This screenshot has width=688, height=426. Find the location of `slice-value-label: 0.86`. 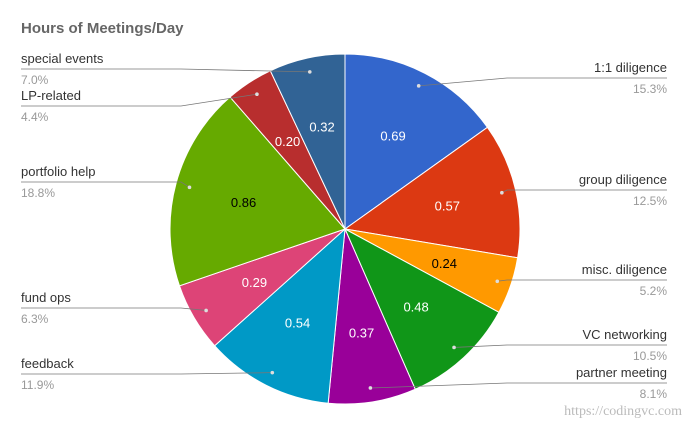

slice-value-label: 0.86 is located at coordinates (243, 202).